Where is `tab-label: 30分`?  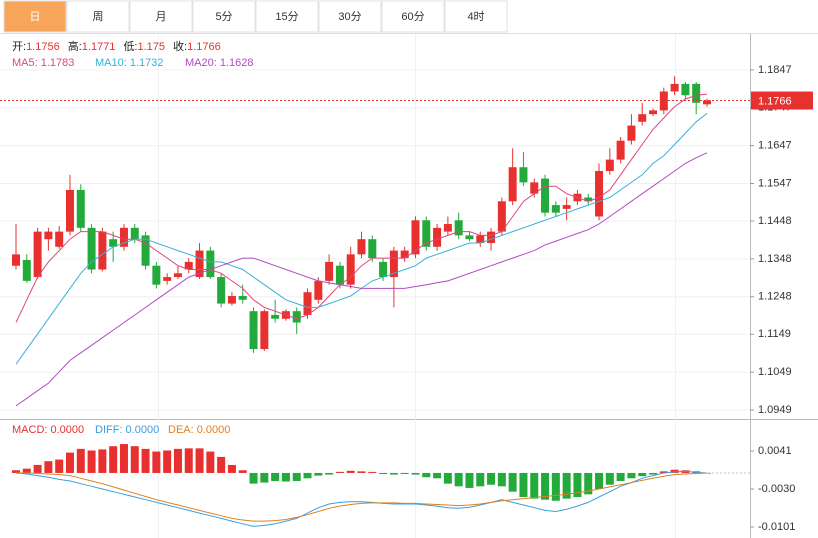 tab-label: 30分 is located at coordinates (349, 16).